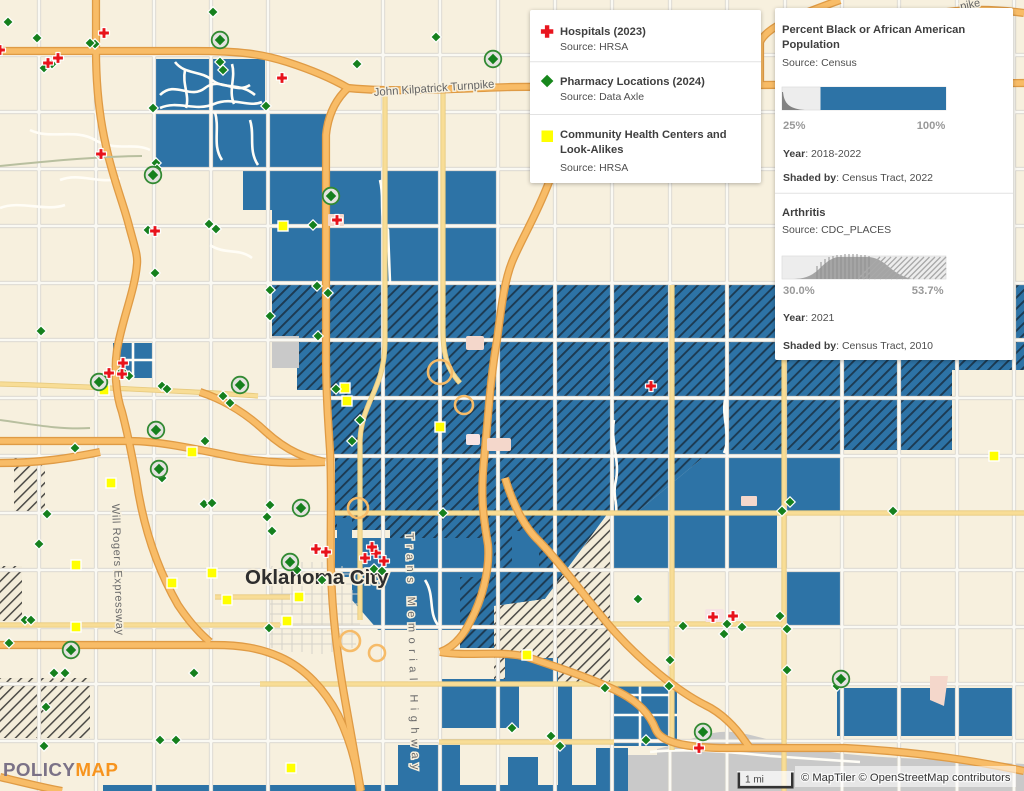 The width and height of the screenshot is (1024, 791). Describe the element at coordinates (754, 780) in the screenshot. I see `svg-text: 1 mi` at that location.